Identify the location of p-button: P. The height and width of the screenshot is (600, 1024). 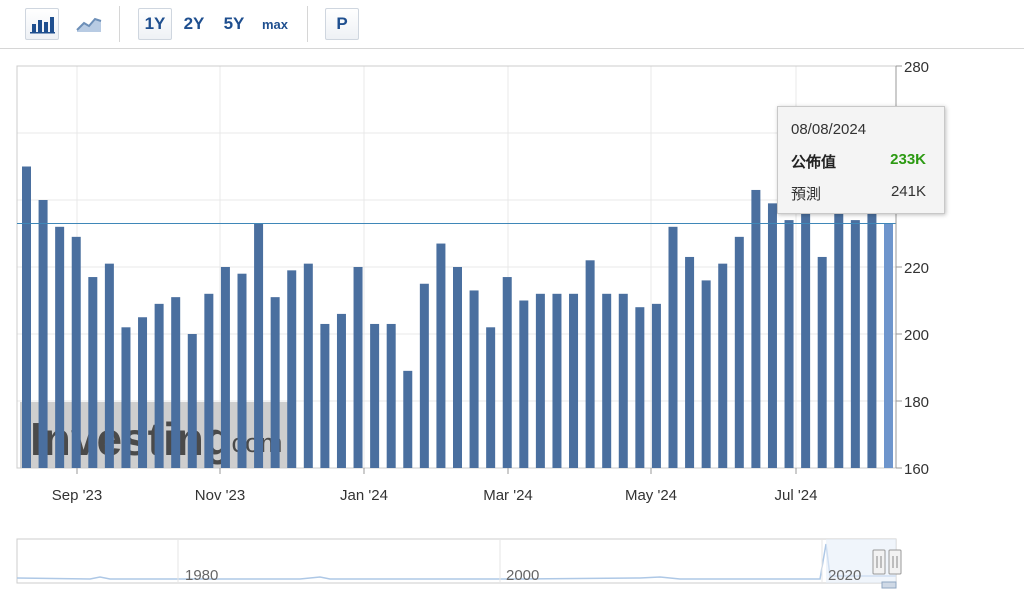
(342, 24).